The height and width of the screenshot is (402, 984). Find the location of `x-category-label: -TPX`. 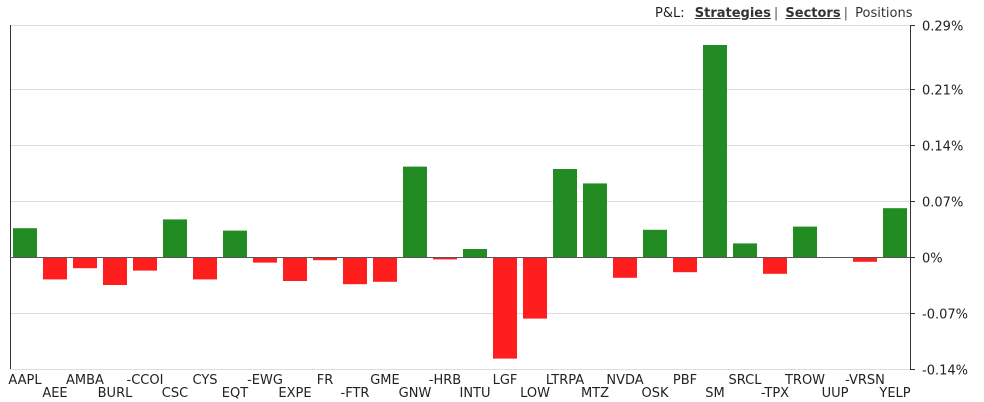

x-category-label: -TPX is located at coordinates (775, 393).